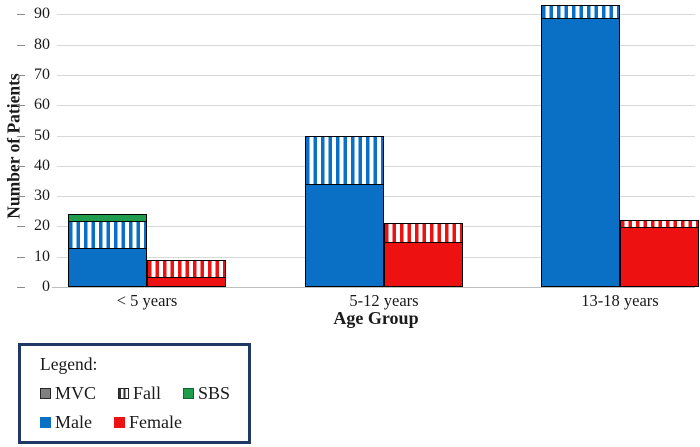 The image size is (700, 447). What do you see at coordinates (373, 287) in the screenshot?
I see `x-axis-line` at bounding box center [373, 287].